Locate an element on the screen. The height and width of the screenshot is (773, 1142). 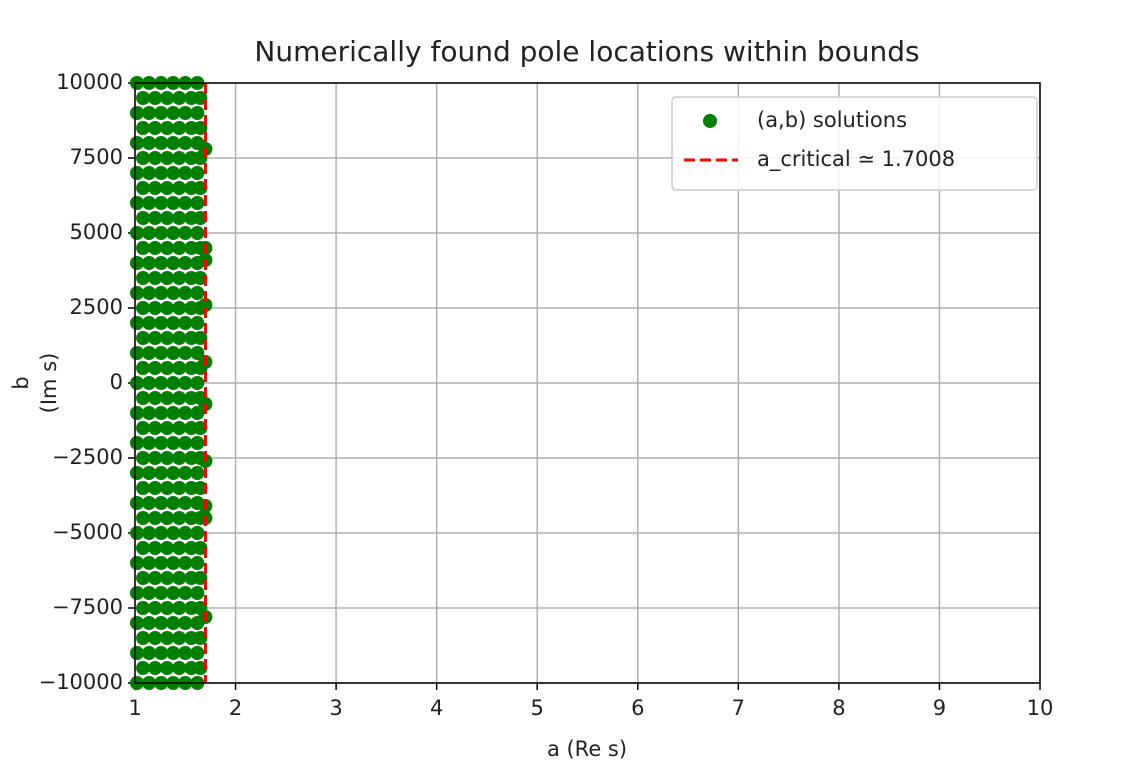
scatter-series is located at coordinates (171, 383).